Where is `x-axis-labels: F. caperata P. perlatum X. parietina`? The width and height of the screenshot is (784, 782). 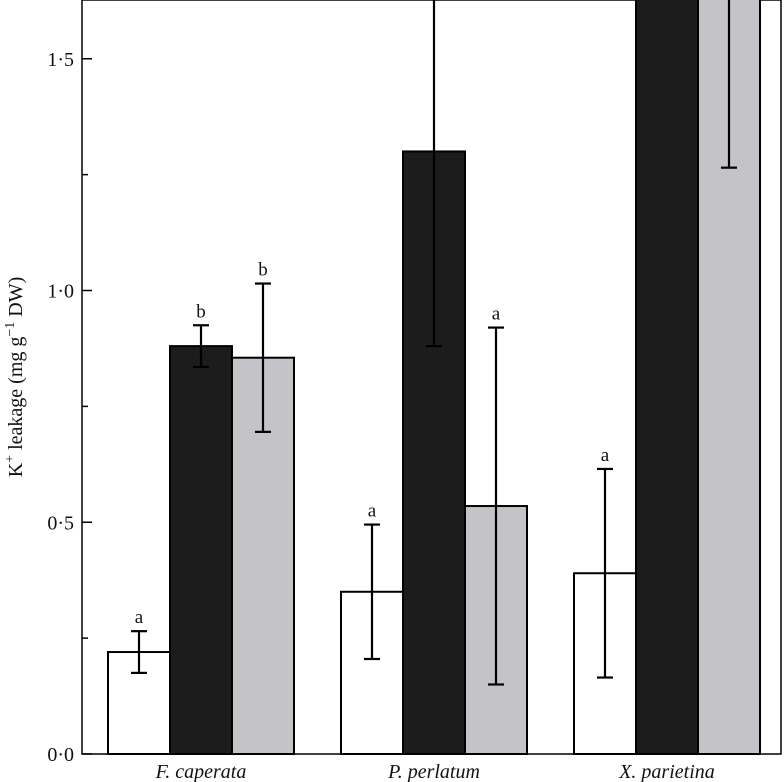 x-axis-labels: F. caperata P. perlatum X. parietina is located at coordinates (435, 771).